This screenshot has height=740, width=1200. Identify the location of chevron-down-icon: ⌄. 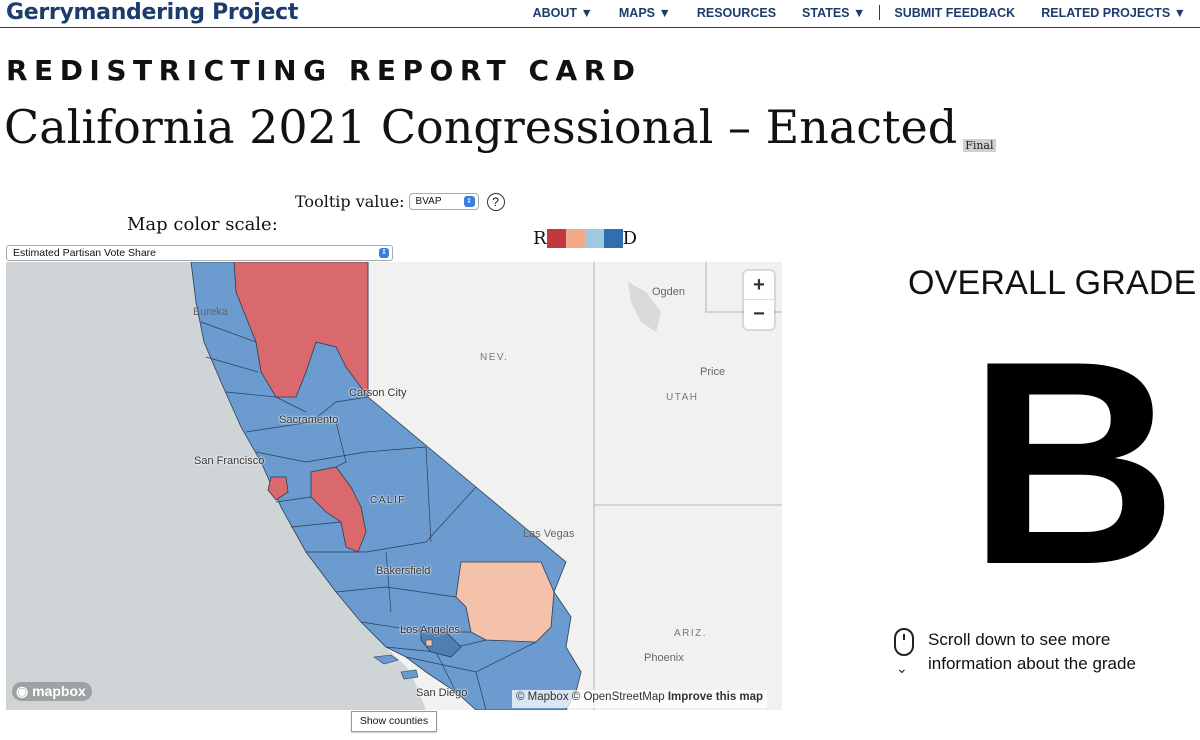
(902, 668).